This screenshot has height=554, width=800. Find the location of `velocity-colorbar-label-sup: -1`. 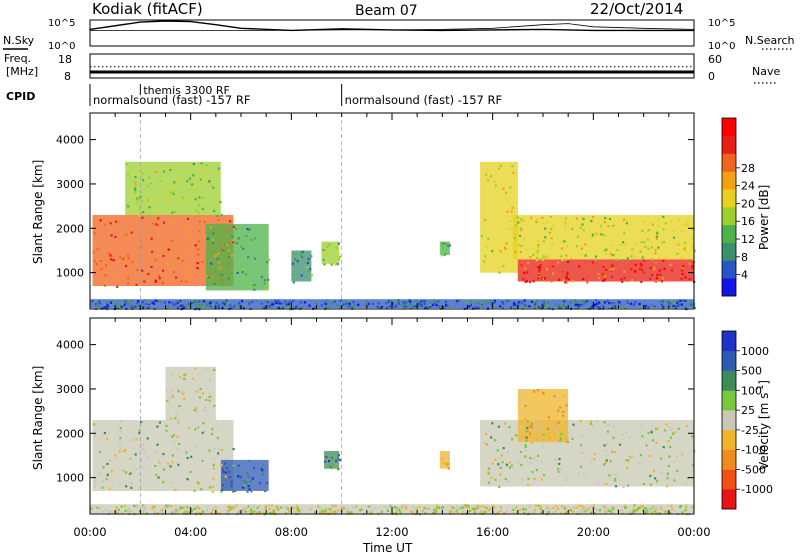

velocity-colorbar-label-sup: -1 is located at coordinates (760, 389).